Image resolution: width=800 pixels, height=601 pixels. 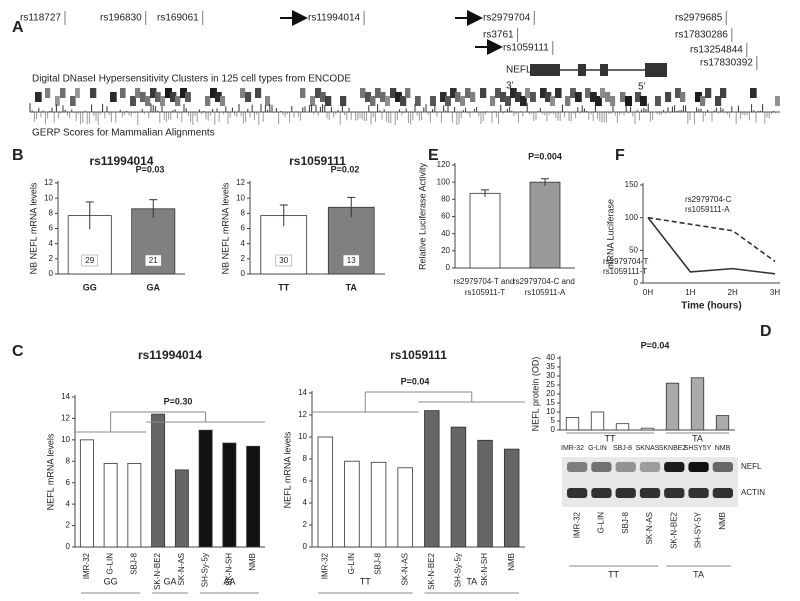 I want to click on lane-label: SBJ-8, so click(x=625, y=522).